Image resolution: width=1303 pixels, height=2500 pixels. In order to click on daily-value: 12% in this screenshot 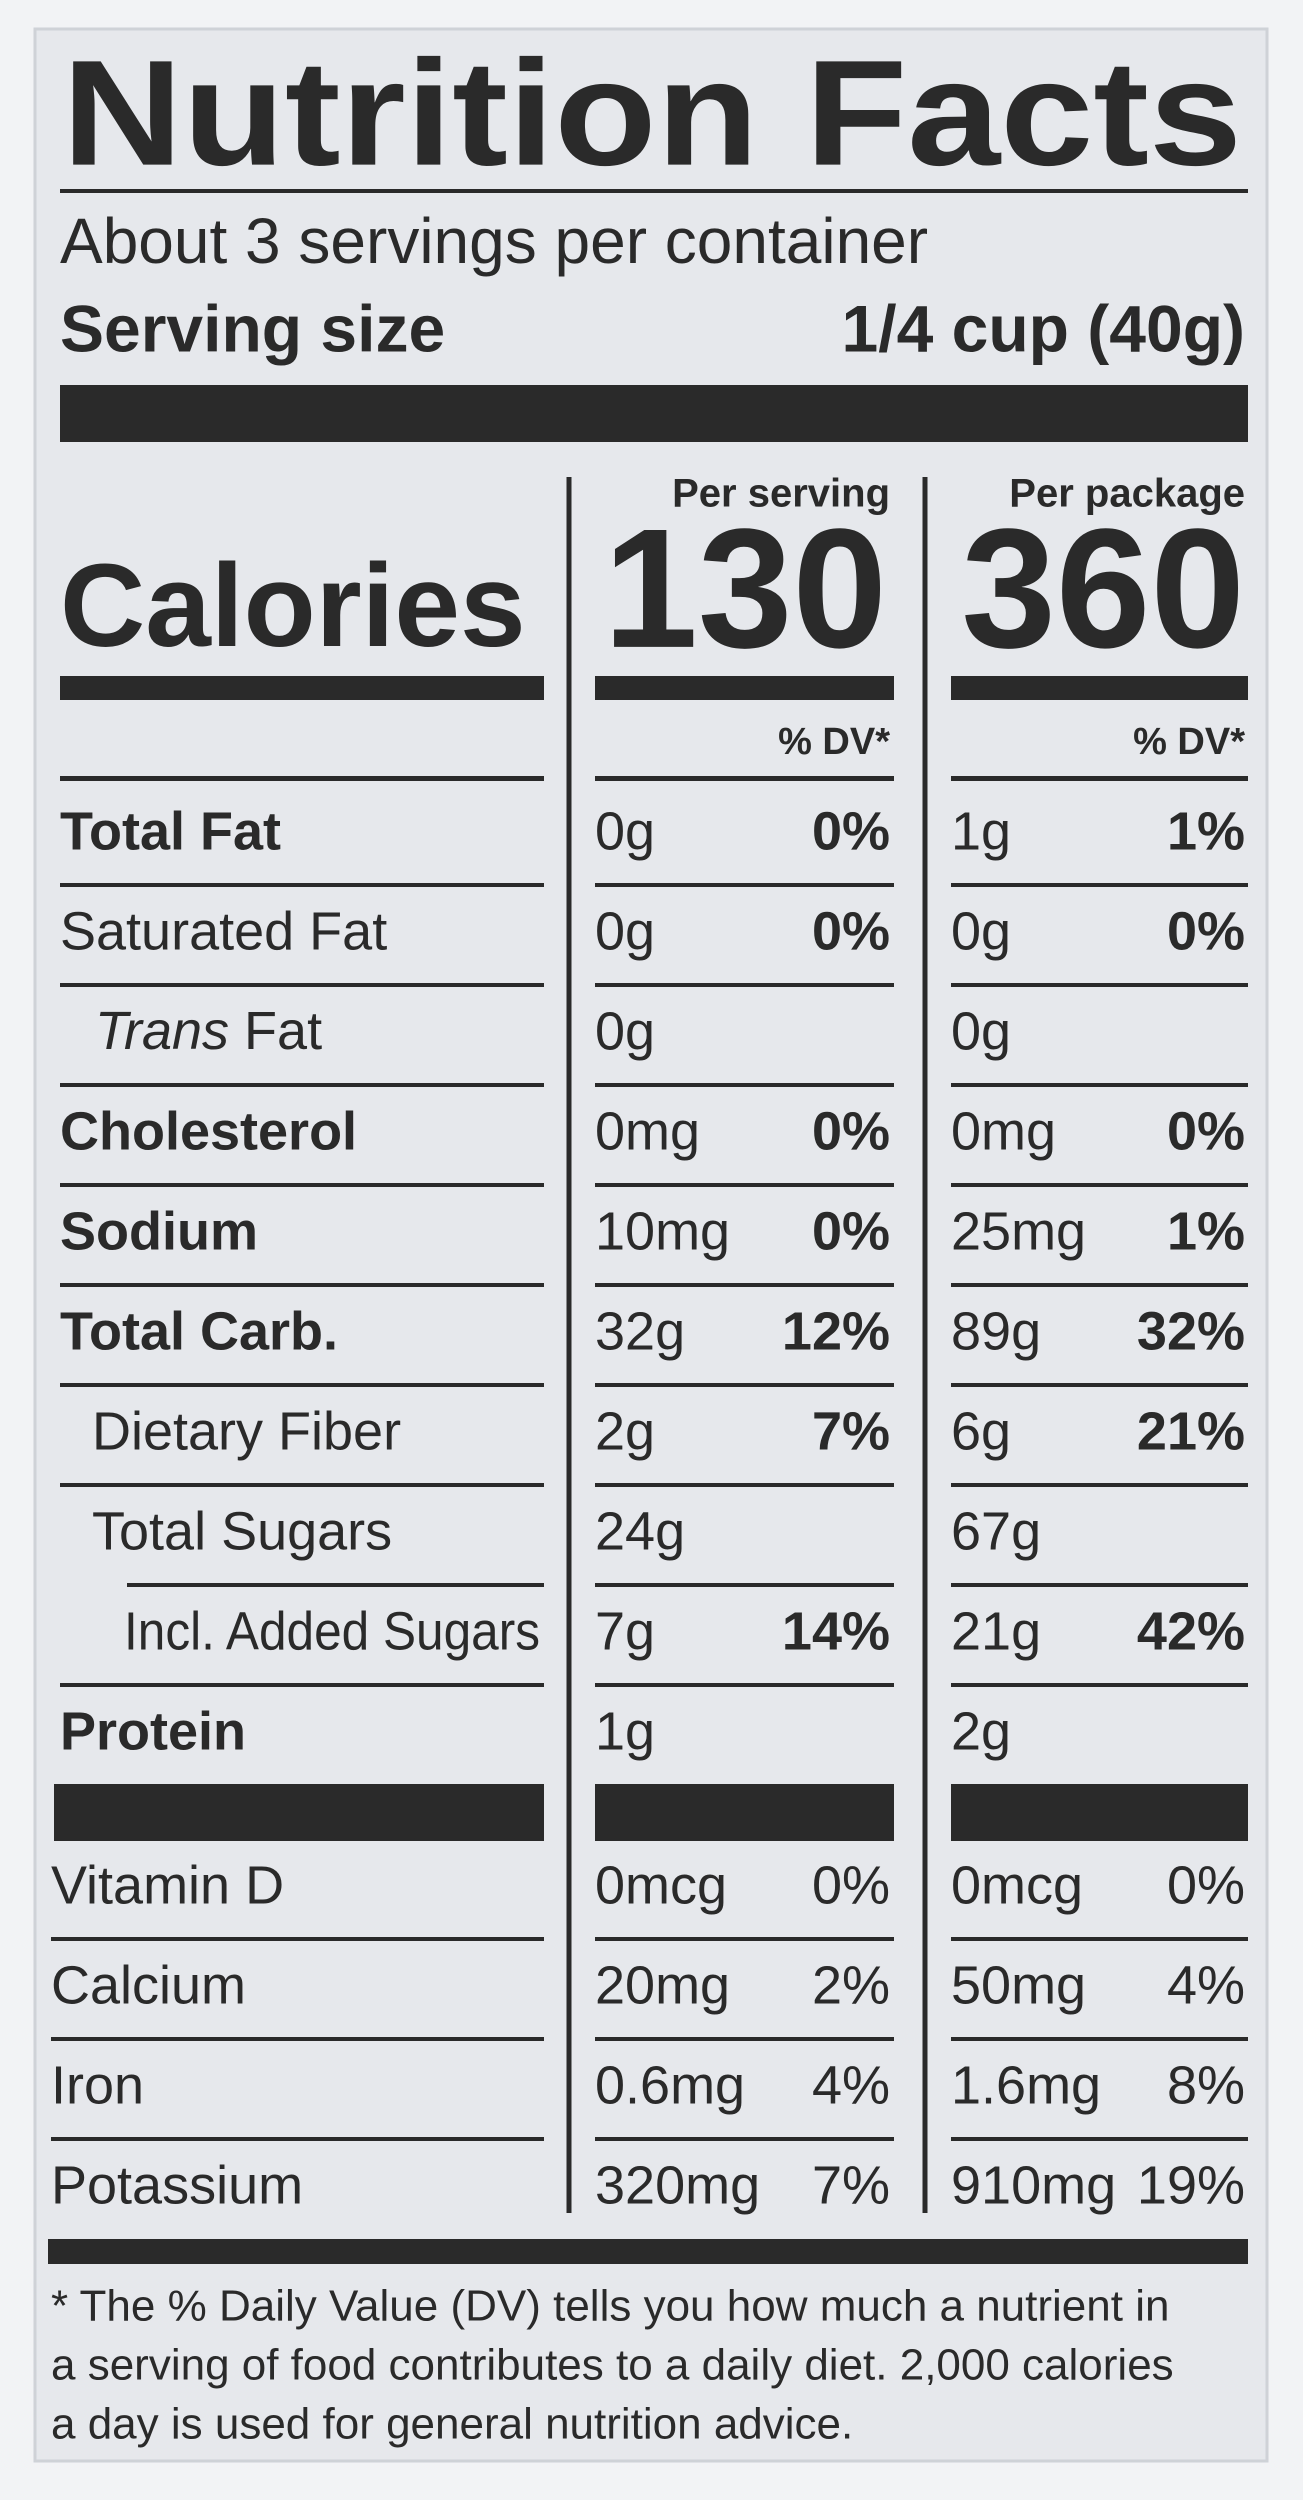, I will do `click(836, 1331)`.